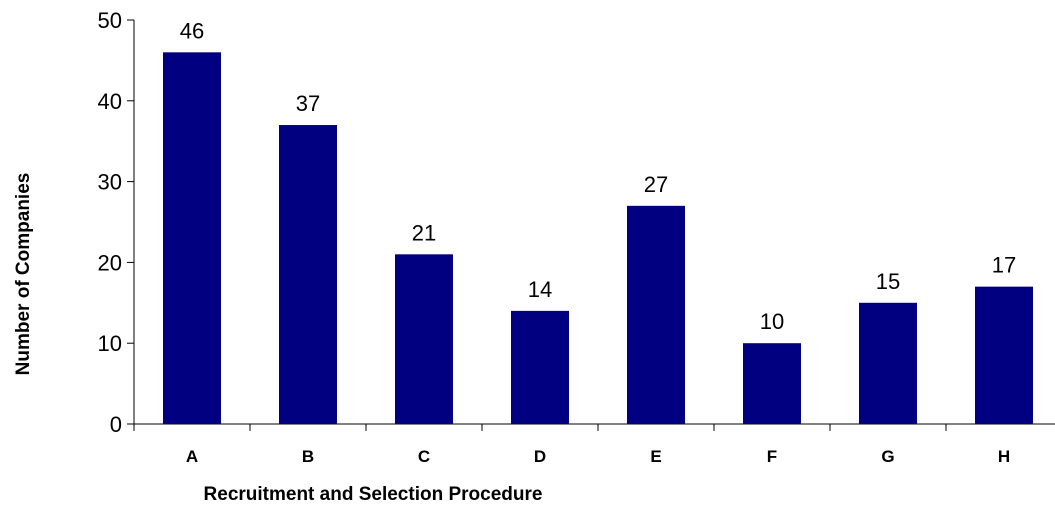  Describe the element at coordinates (888, 281) in the screenshot. I see `data-label: 15` at that location.